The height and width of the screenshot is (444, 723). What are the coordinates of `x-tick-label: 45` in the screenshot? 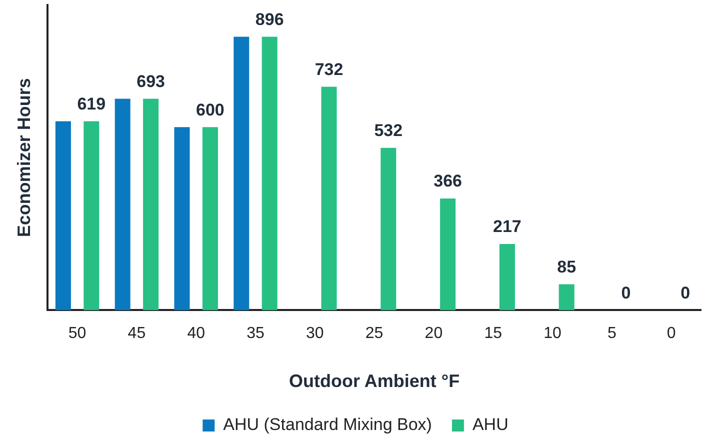 It's located at (137, 333).